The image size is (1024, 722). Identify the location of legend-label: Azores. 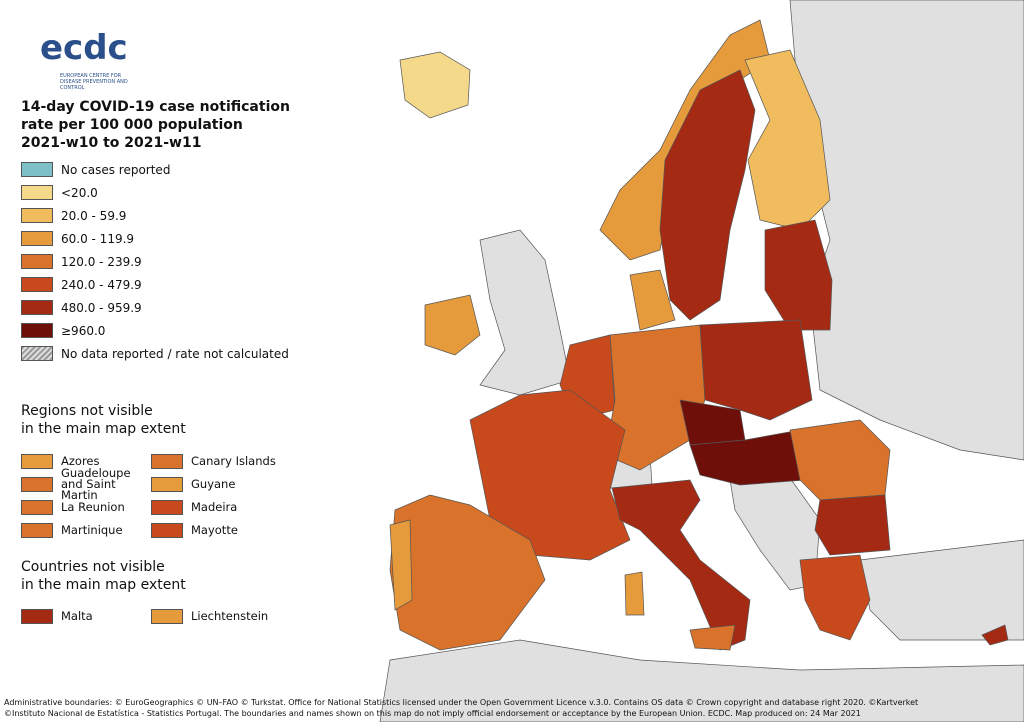
(80, 461).